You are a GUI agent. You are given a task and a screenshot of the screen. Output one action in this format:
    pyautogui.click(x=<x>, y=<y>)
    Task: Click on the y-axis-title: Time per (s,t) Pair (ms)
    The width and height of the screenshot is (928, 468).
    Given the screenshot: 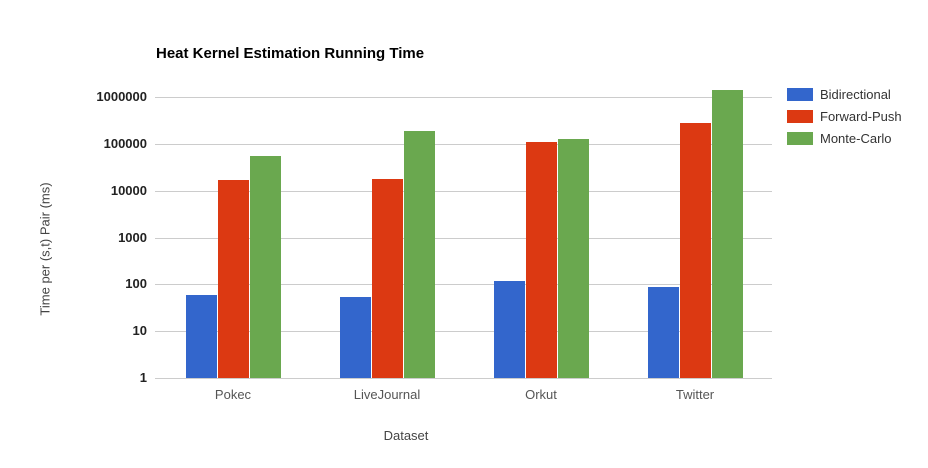 What is the action you would take?
    pyautogui.click(x=45, y=249)
    